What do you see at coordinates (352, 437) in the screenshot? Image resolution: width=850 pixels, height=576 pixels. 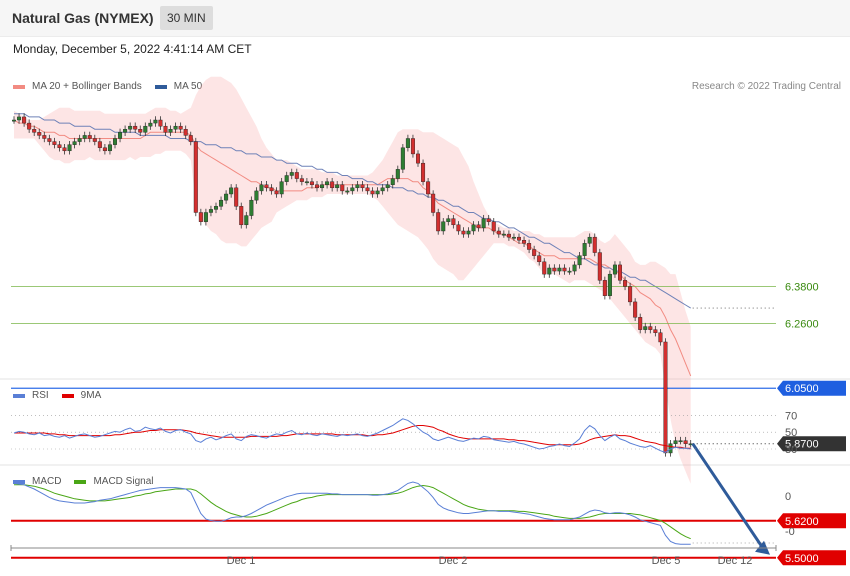 I see `rsi-ma-line` at bounding box center [352, 437].